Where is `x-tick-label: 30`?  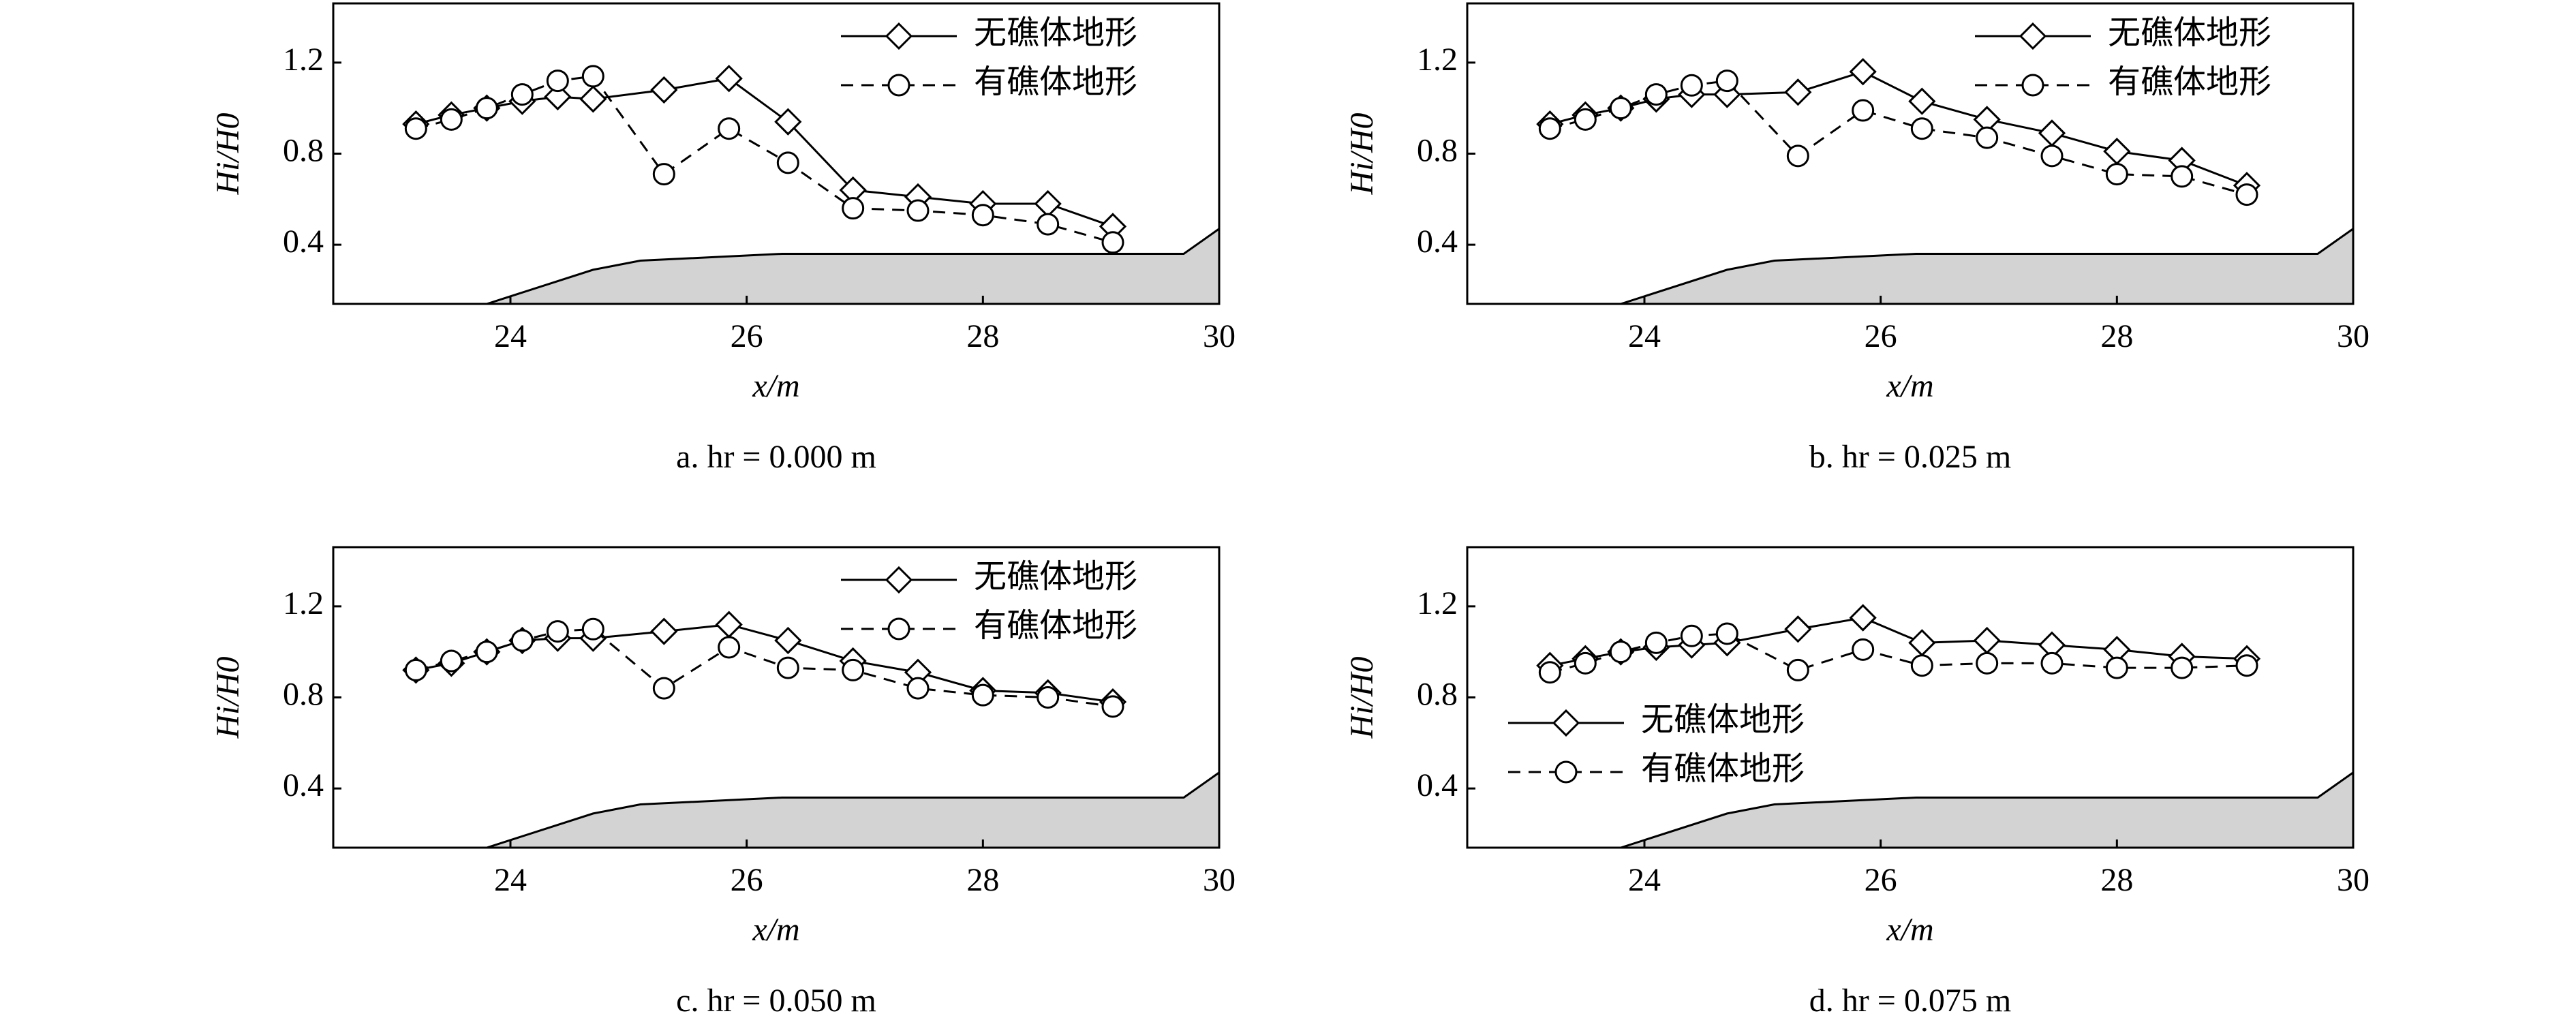 x-tick-label: 30 is located at coordinates (1219, 880).